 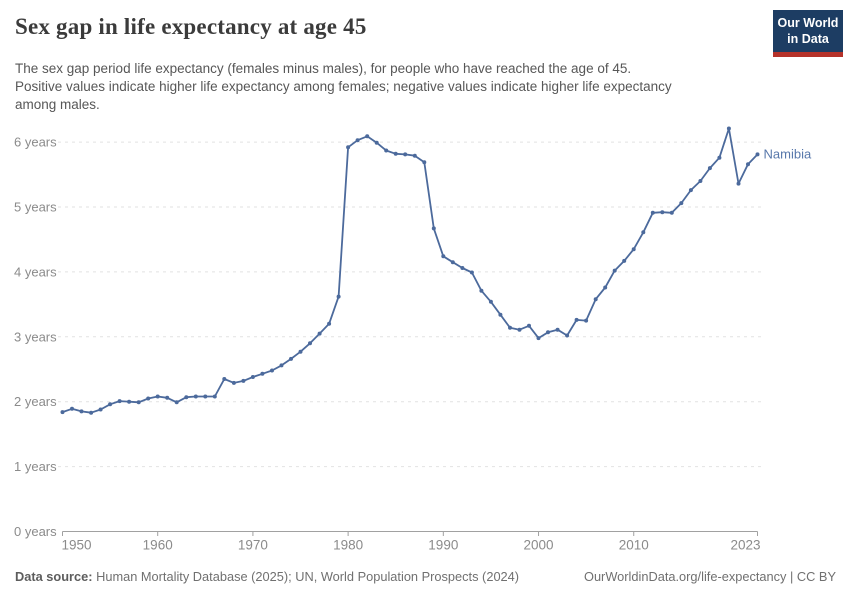 I want to click on data-point-2019, so click(x=719, y=157).